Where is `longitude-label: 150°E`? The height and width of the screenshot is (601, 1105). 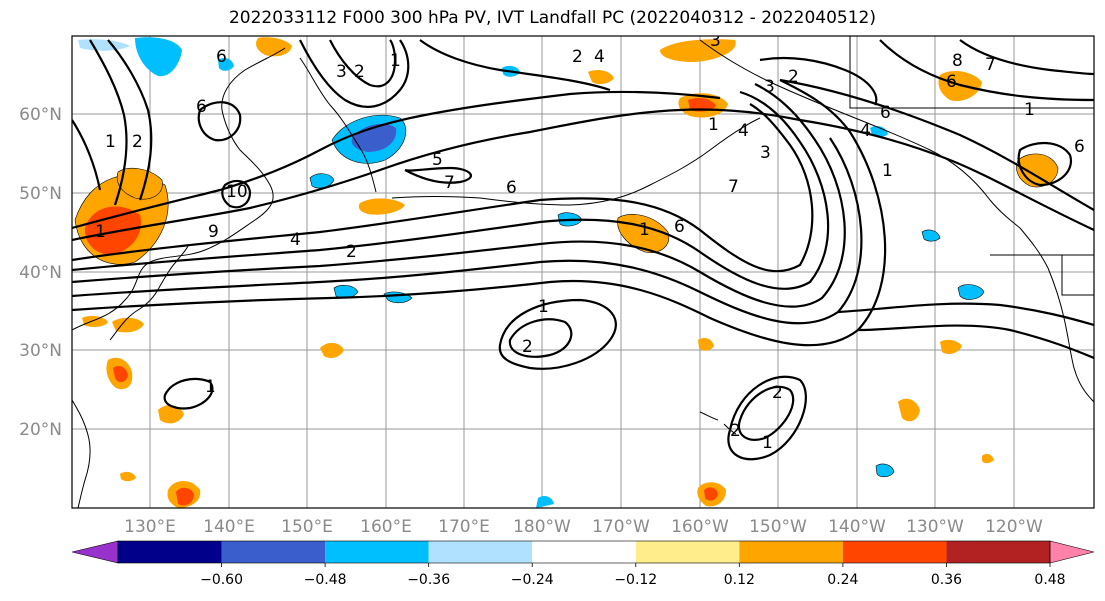 longitude-label: 150°E is located at coordinates (307, 527).